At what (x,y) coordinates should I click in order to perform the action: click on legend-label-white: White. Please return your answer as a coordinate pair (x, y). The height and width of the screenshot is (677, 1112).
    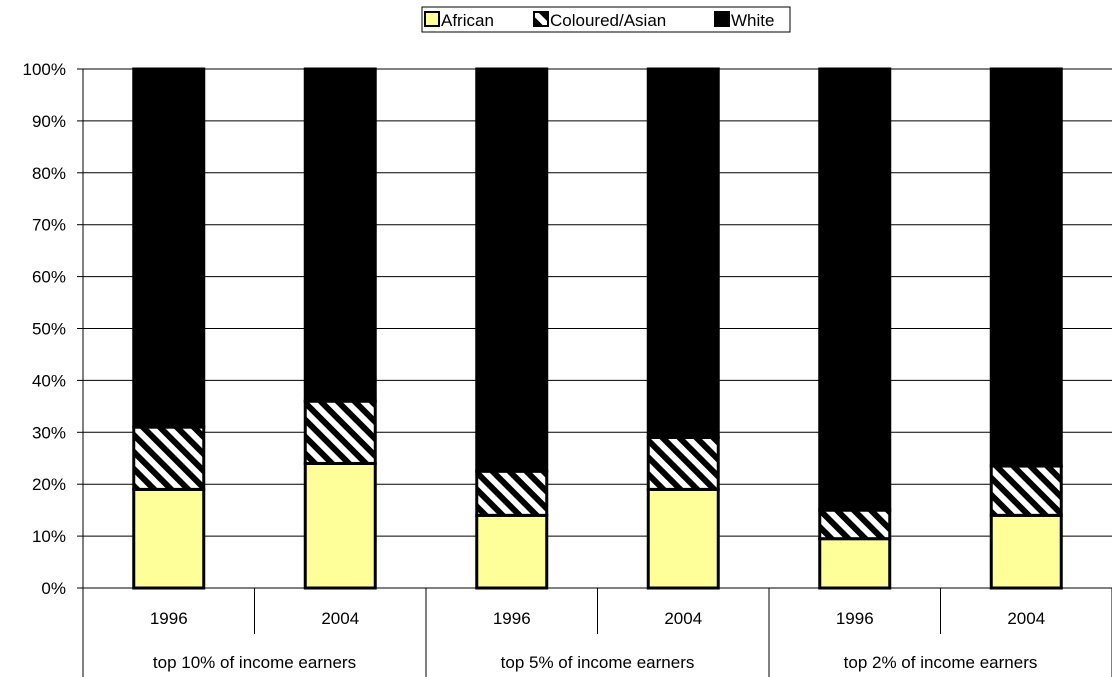
    Looking at the image, I should click on (752, 20).